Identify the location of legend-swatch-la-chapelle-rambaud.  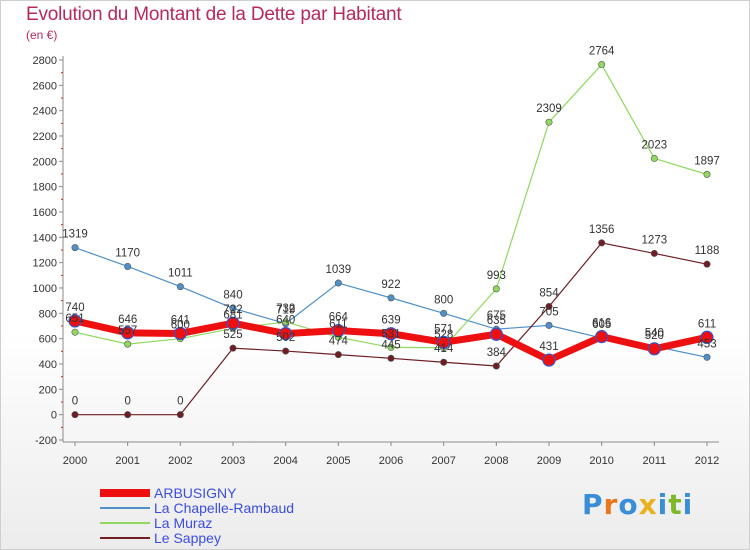
(125, 507).